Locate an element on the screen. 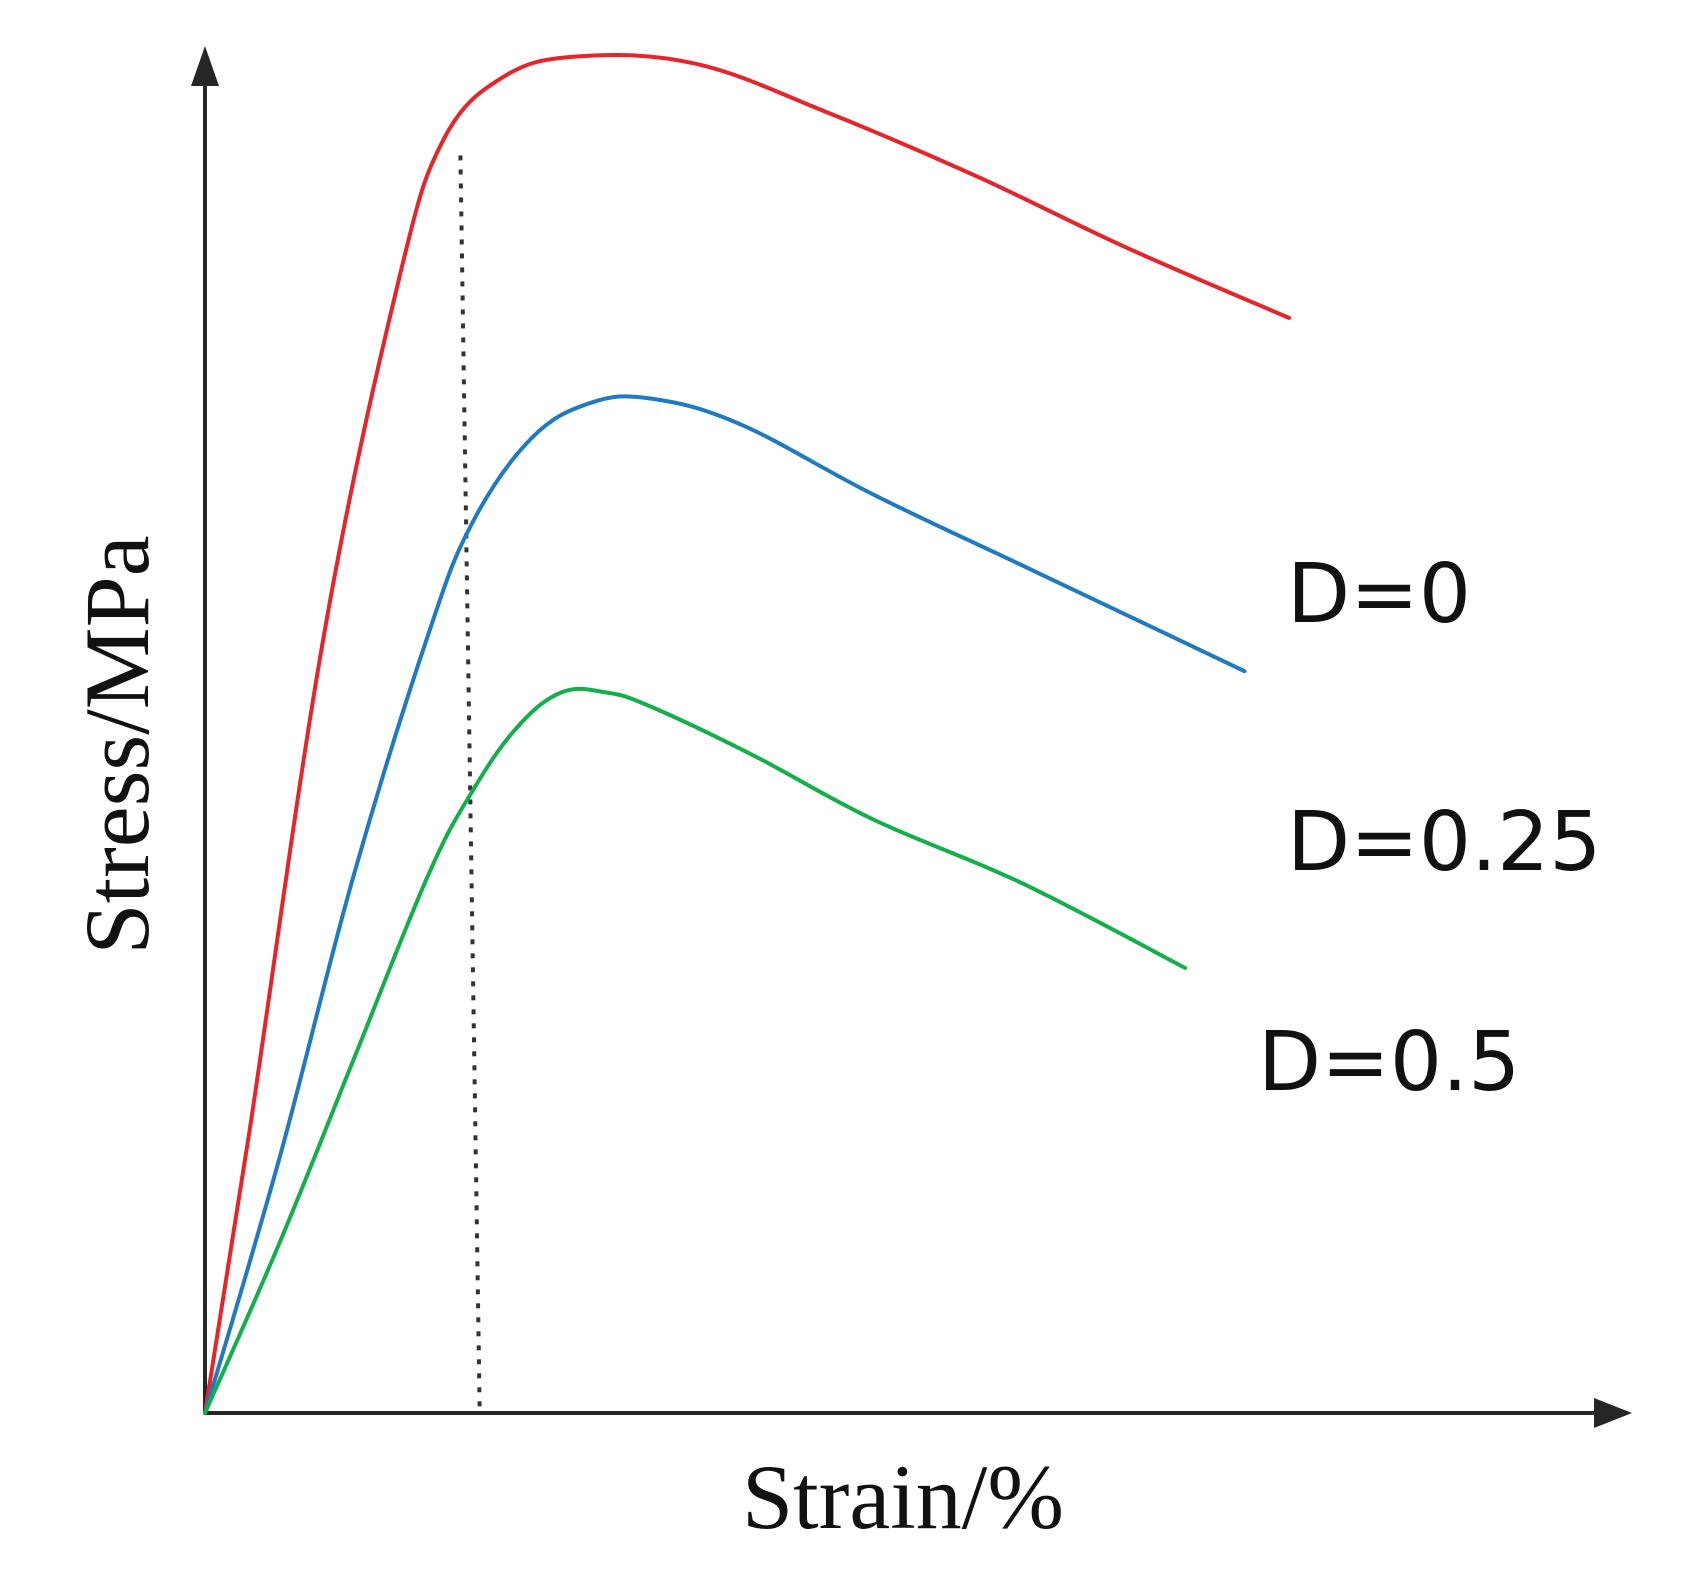 This screenshot has width=1697, height=1571. series-label-d05: D=0.5 is located at coordinates (1389, 1062).